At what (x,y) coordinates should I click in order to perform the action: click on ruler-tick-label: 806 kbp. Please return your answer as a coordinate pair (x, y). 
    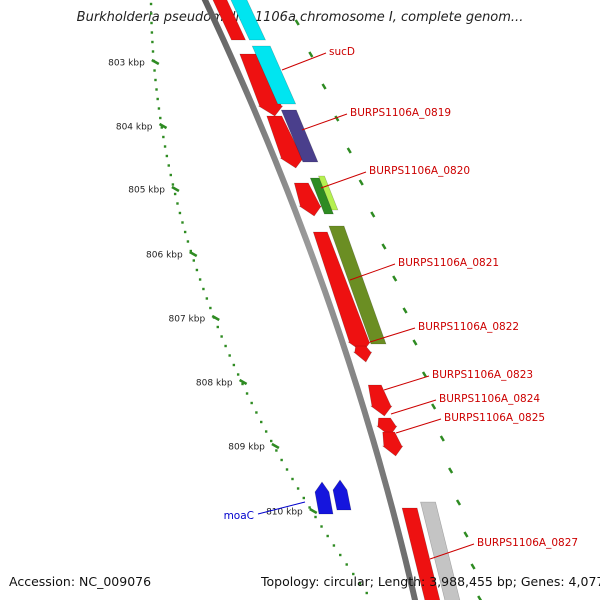
    Looking at the image, I should click on (164, 256).